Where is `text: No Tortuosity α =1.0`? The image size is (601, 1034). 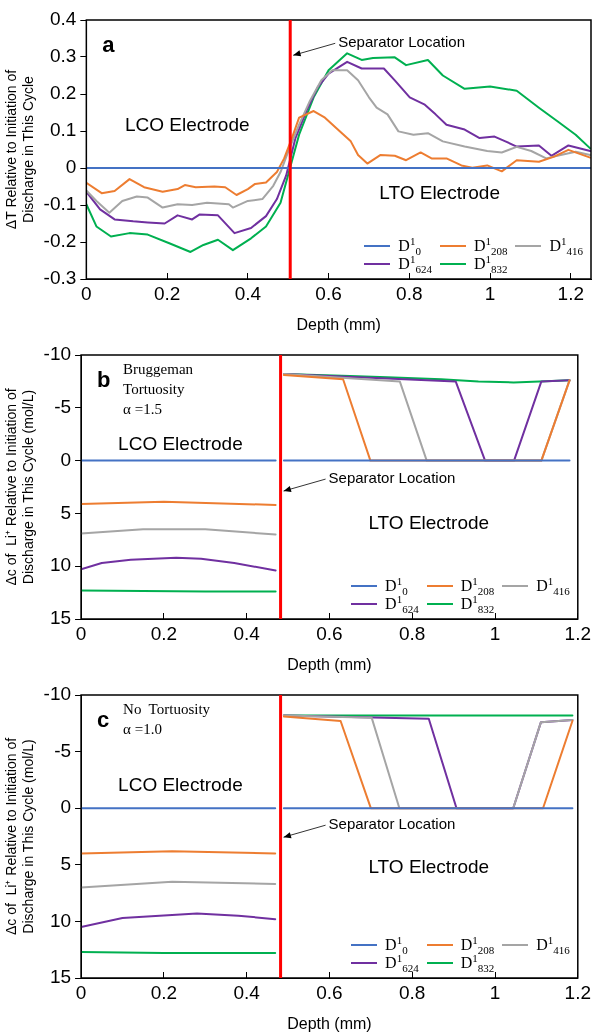
text: No Tortuosity α =1.0 is located at coordinates (167, 718).